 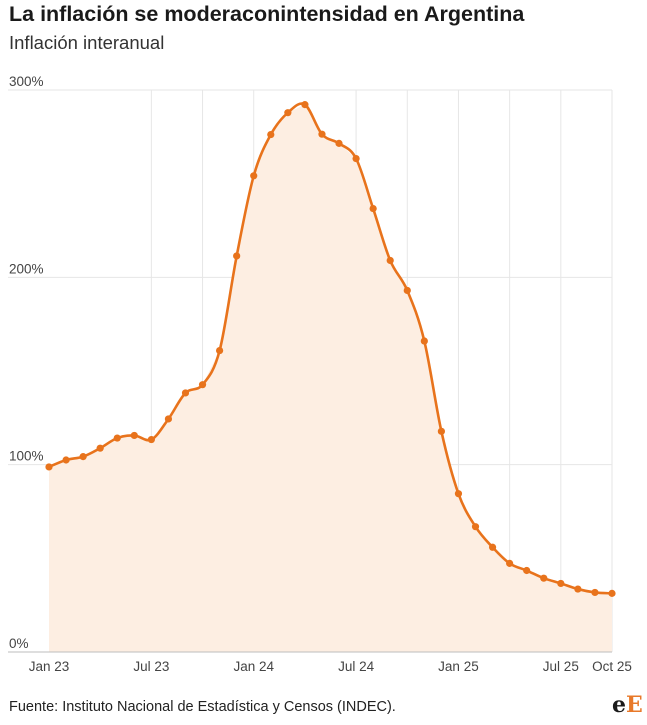 I want to click on logo-first-letter: e, so click(x=619, y=705).